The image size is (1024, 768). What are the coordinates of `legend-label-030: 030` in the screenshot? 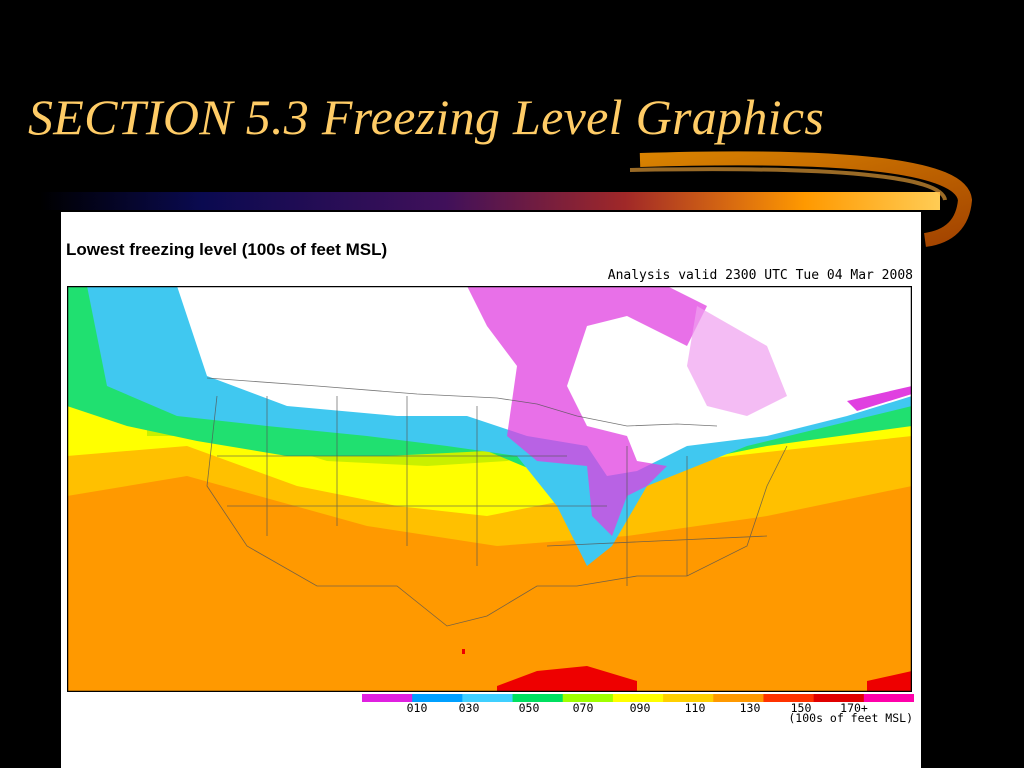 It's located at (469, 708).